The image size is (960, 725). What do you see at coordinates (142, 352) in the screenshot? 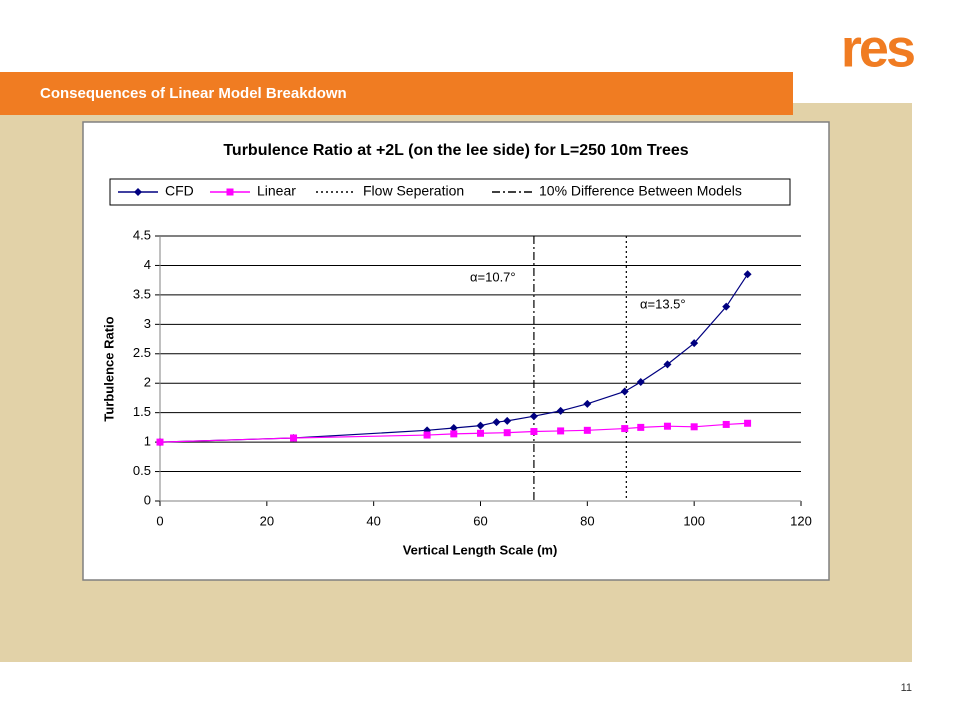
I see `y-tick-label: 2.5` at bounding box center [142, 352].